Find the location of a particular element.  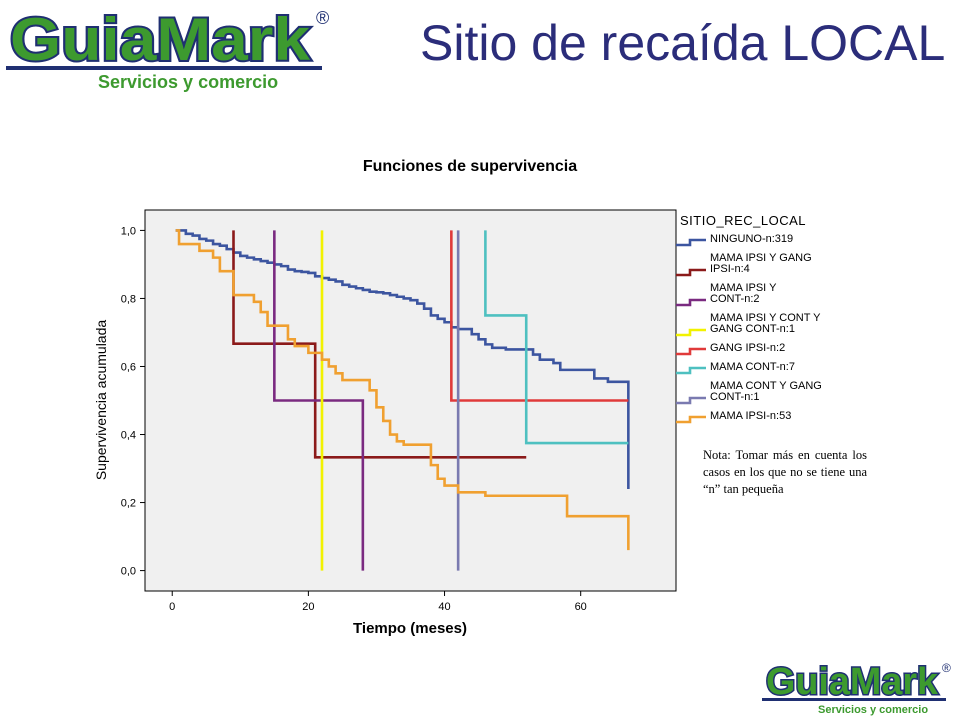

legend-label: MAMA CONT-n:7 is located at coordinates (752, 367).